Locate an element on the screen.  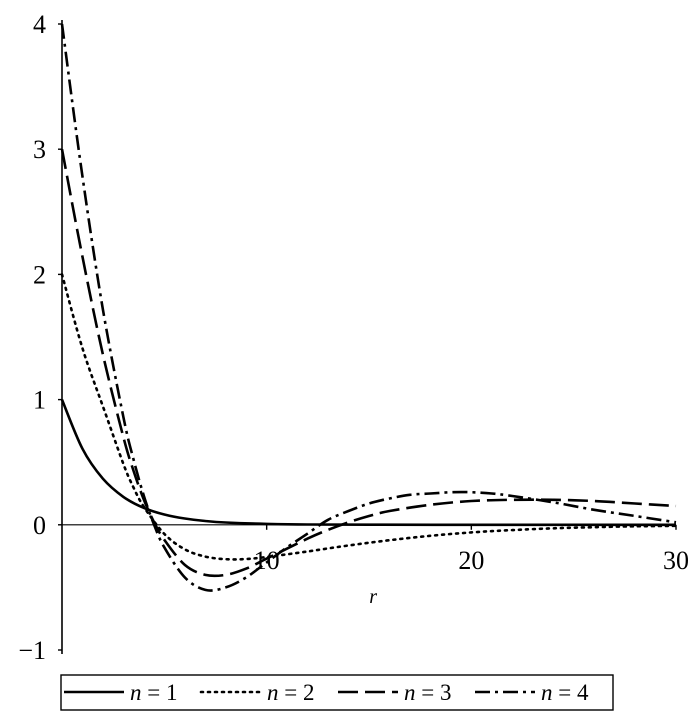
y-tick-label: 1 is located at coordinates (39, 400).